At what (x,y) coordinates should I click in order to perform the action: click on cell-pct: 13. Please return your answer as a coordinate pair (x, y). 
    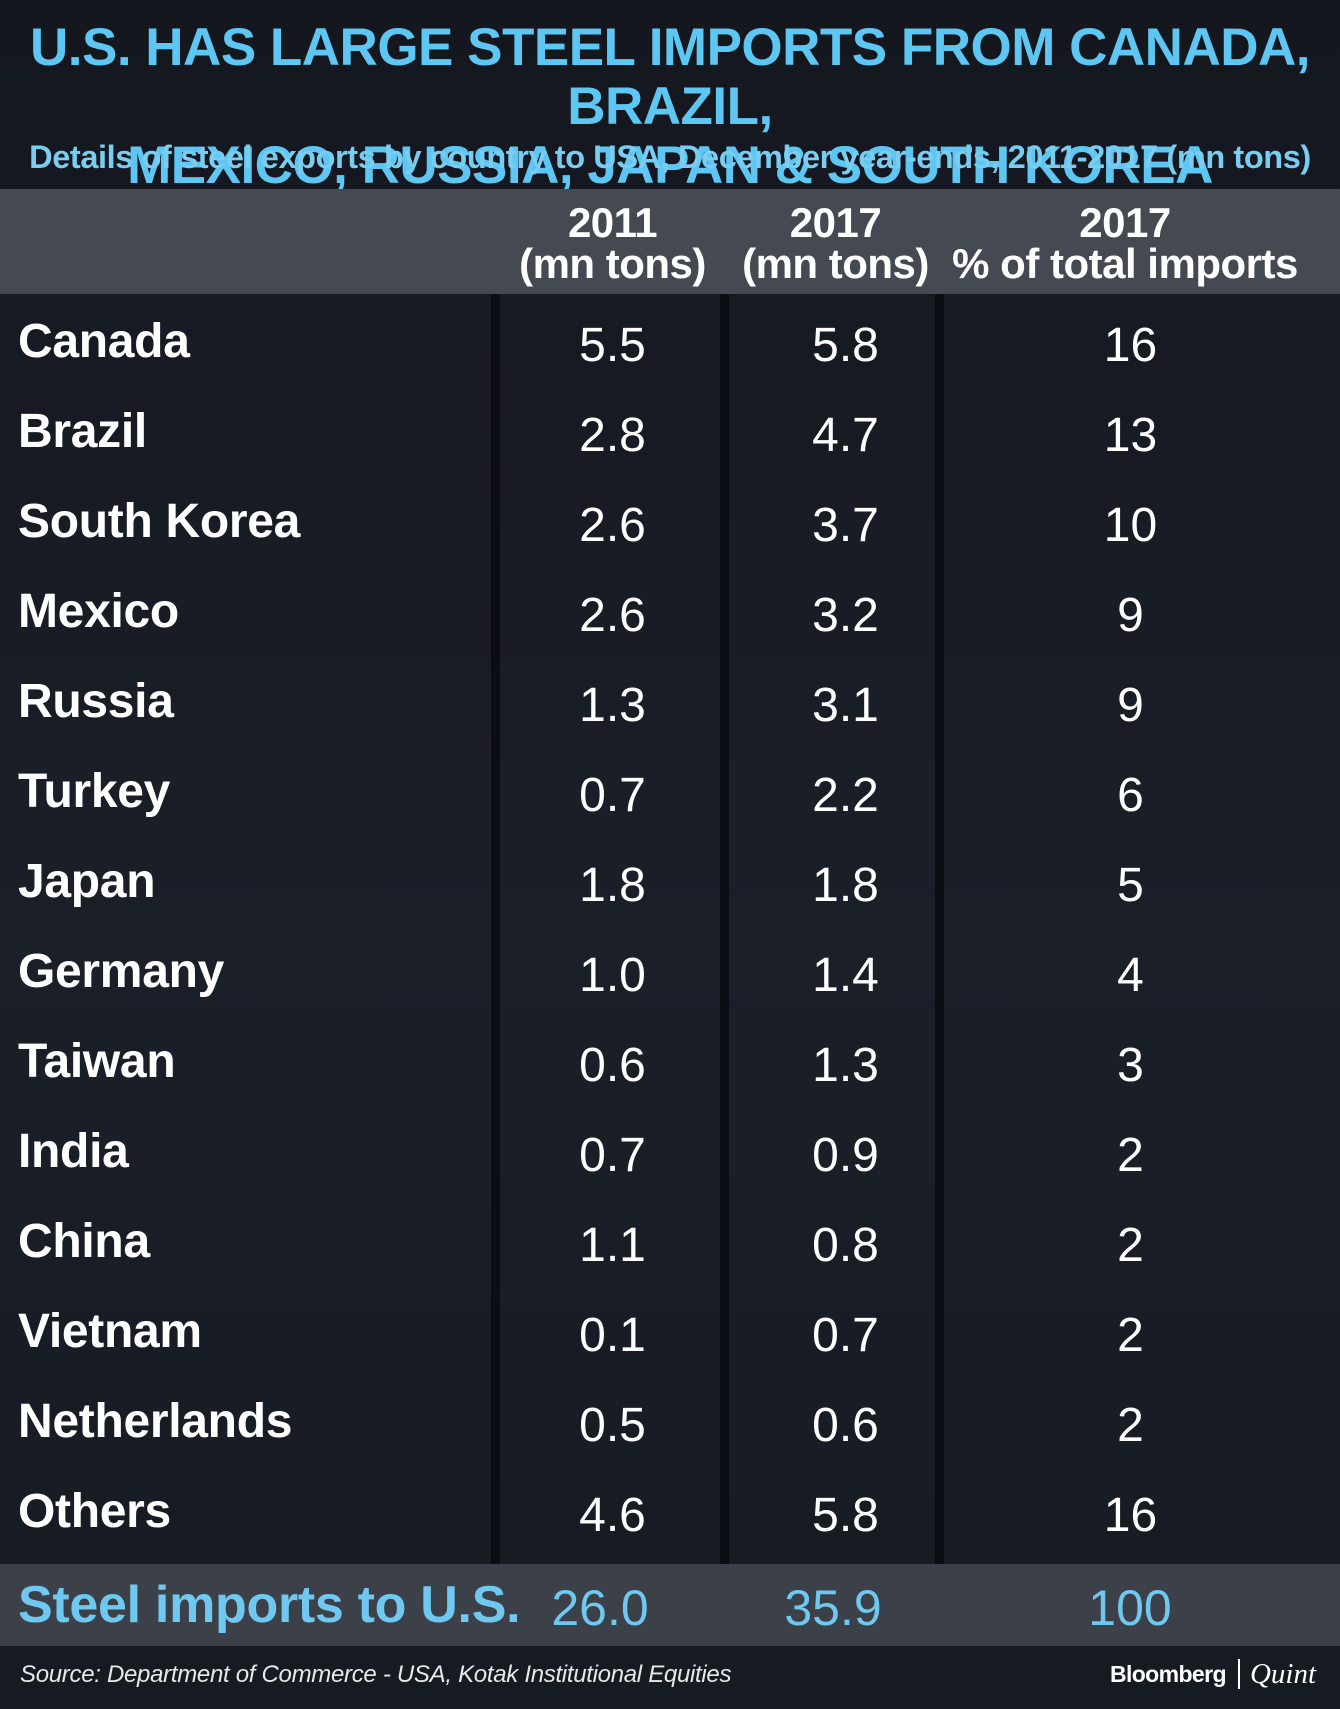
    Looking at the image, I should click on (1130, 435).